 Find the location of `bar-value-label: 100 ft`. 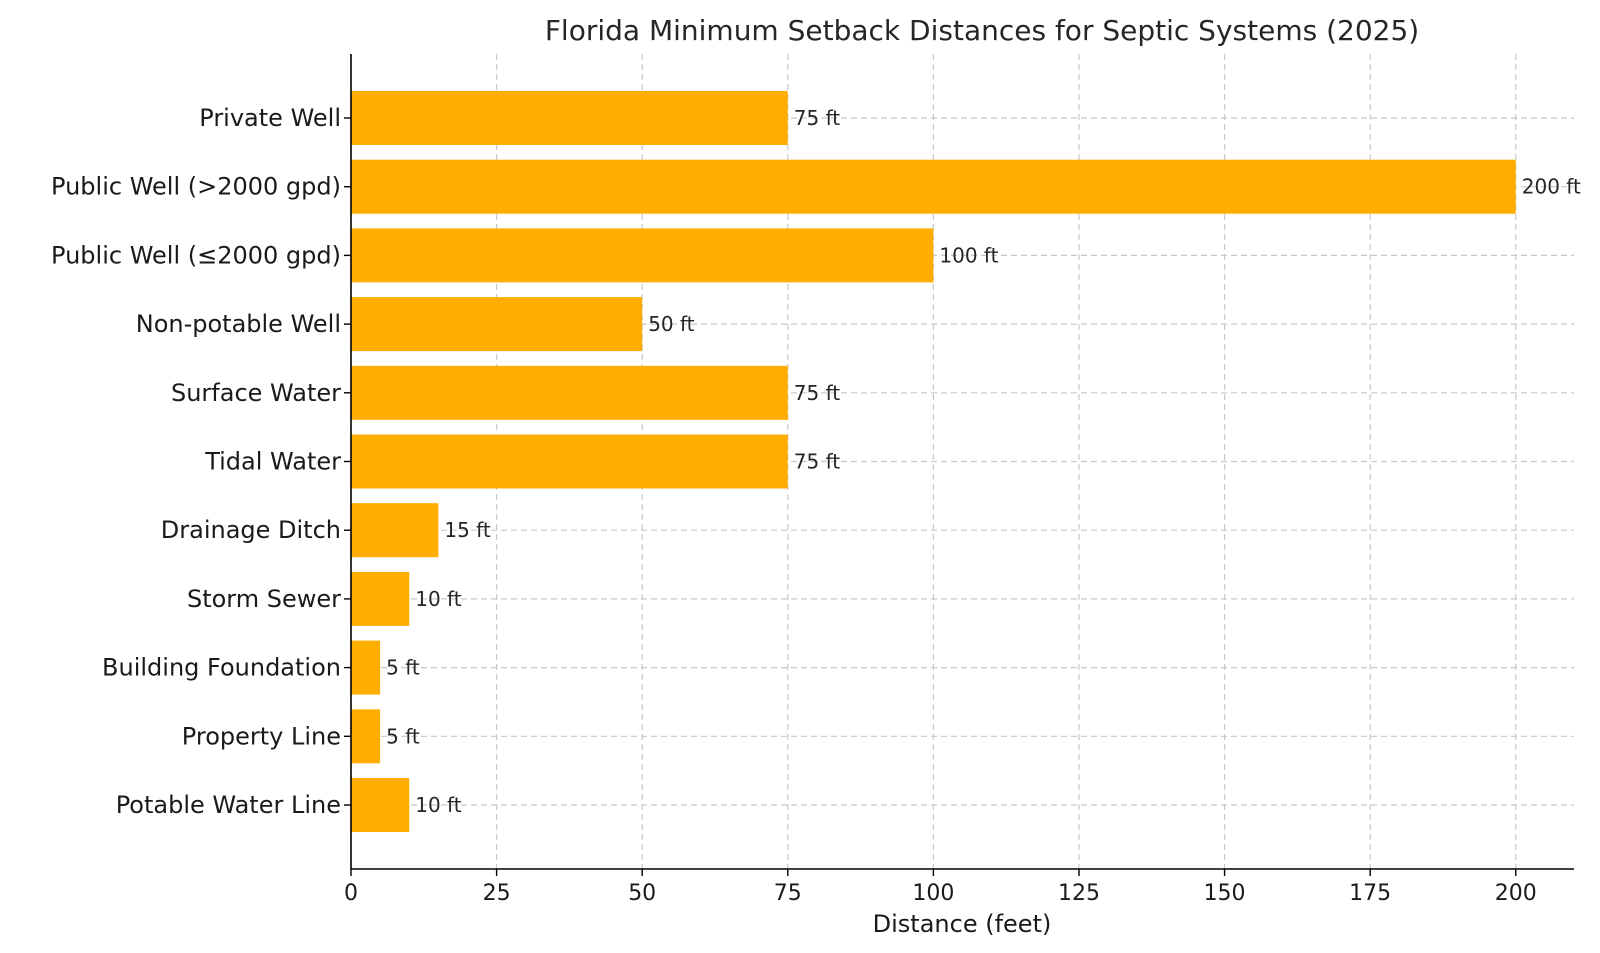

bar-value-label: 100 ft is located at coordinates (968, 255).